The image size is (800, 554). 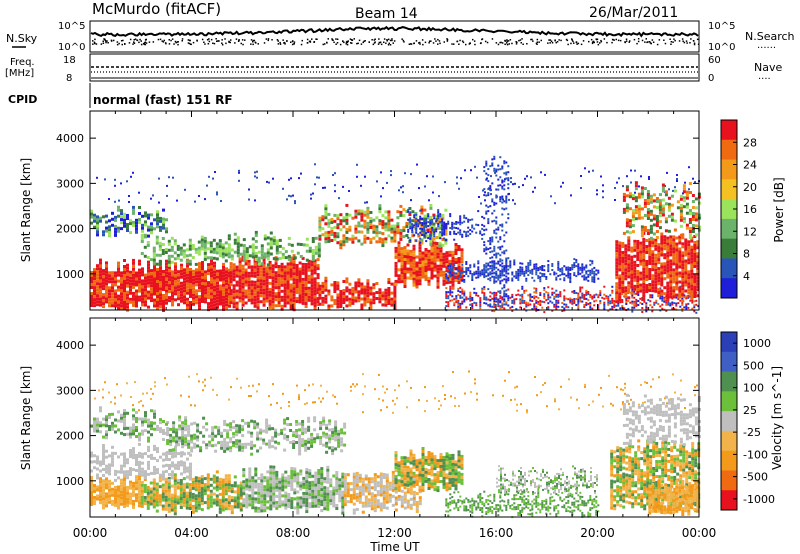 I want to click on freq-label-line2: [MHz], so click(x=19, y=73).